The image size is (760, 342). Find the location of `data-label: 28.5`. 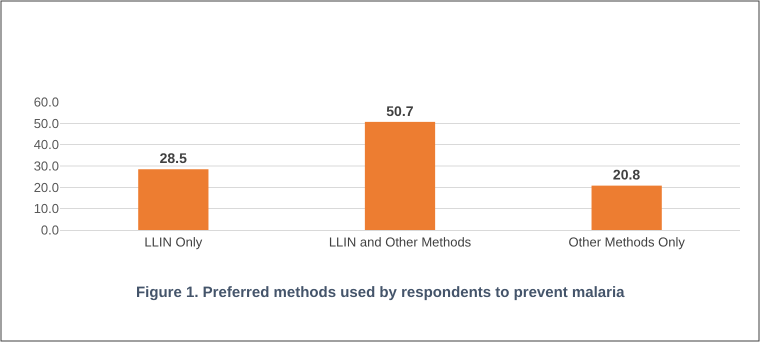

data-label: 28.5 is located at coordinates (174, 158).